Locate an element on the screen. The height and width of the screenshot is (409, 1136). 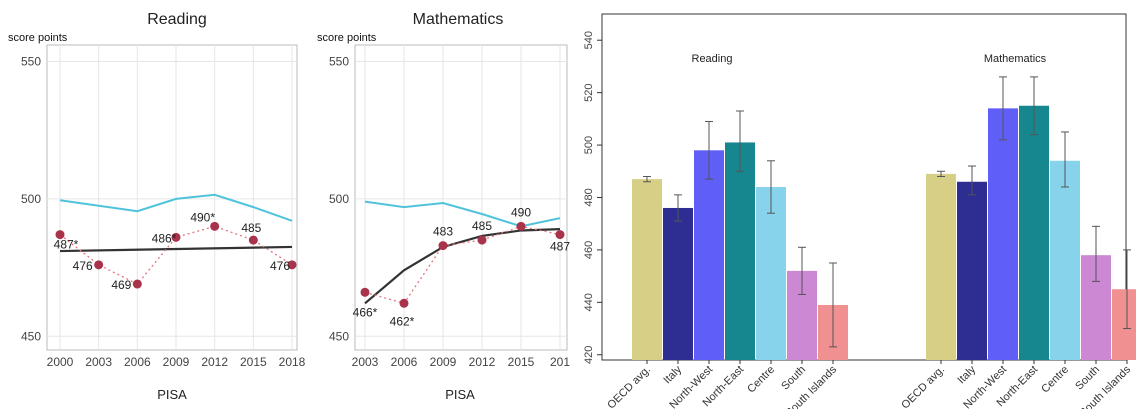
p1-data-label: 485 is located at coordinates (251, 228).